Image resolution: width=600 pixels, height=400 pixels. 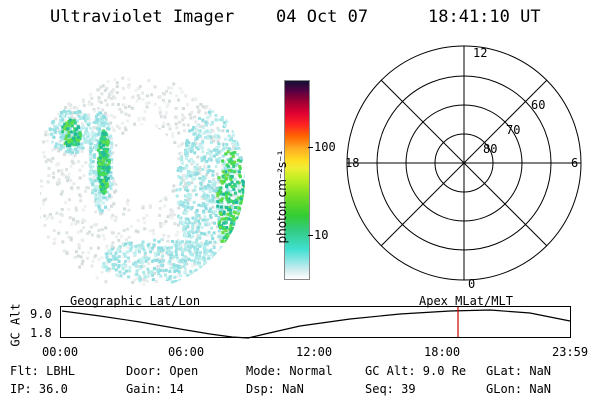 I want to click on mlt-label-6: 6, so click(x=574, y=163).